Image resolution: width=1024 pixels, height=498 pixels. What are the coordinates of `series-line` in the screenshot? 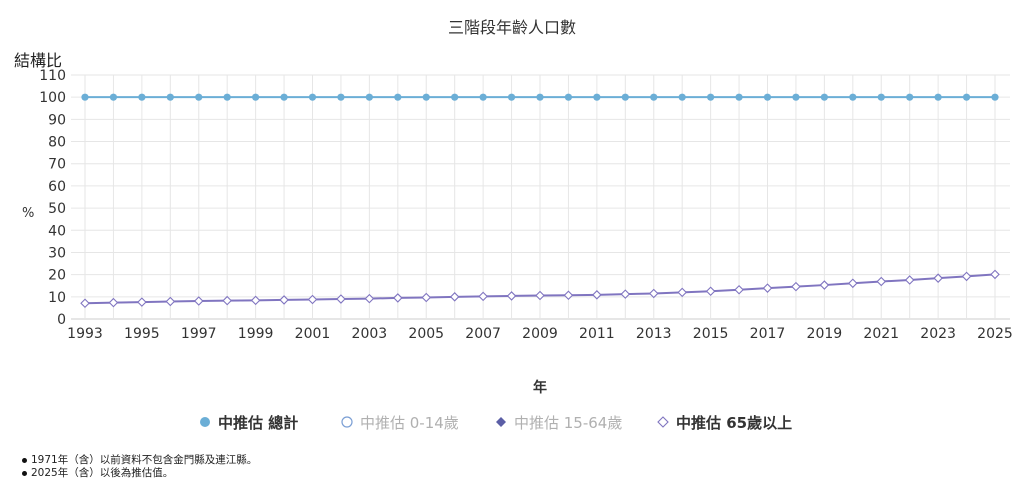 It's located at (540, 289).